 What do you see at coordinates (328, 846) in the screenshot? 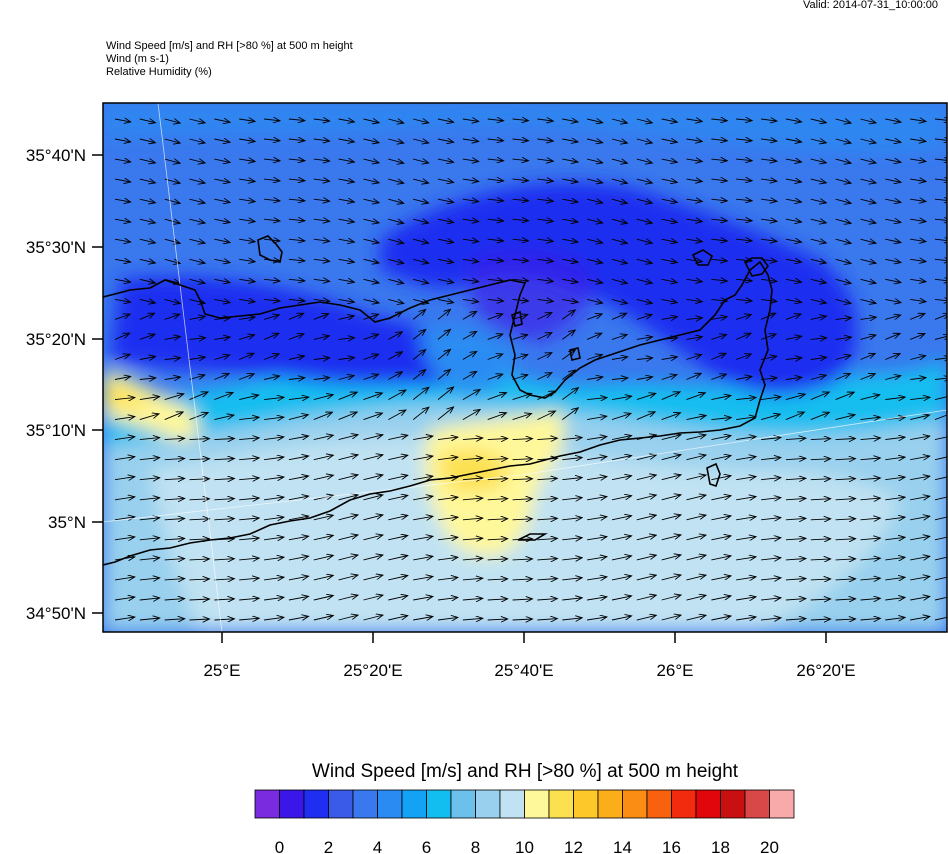
I see `colorbar-tick-label: 2` at bounding box center [328, 846].